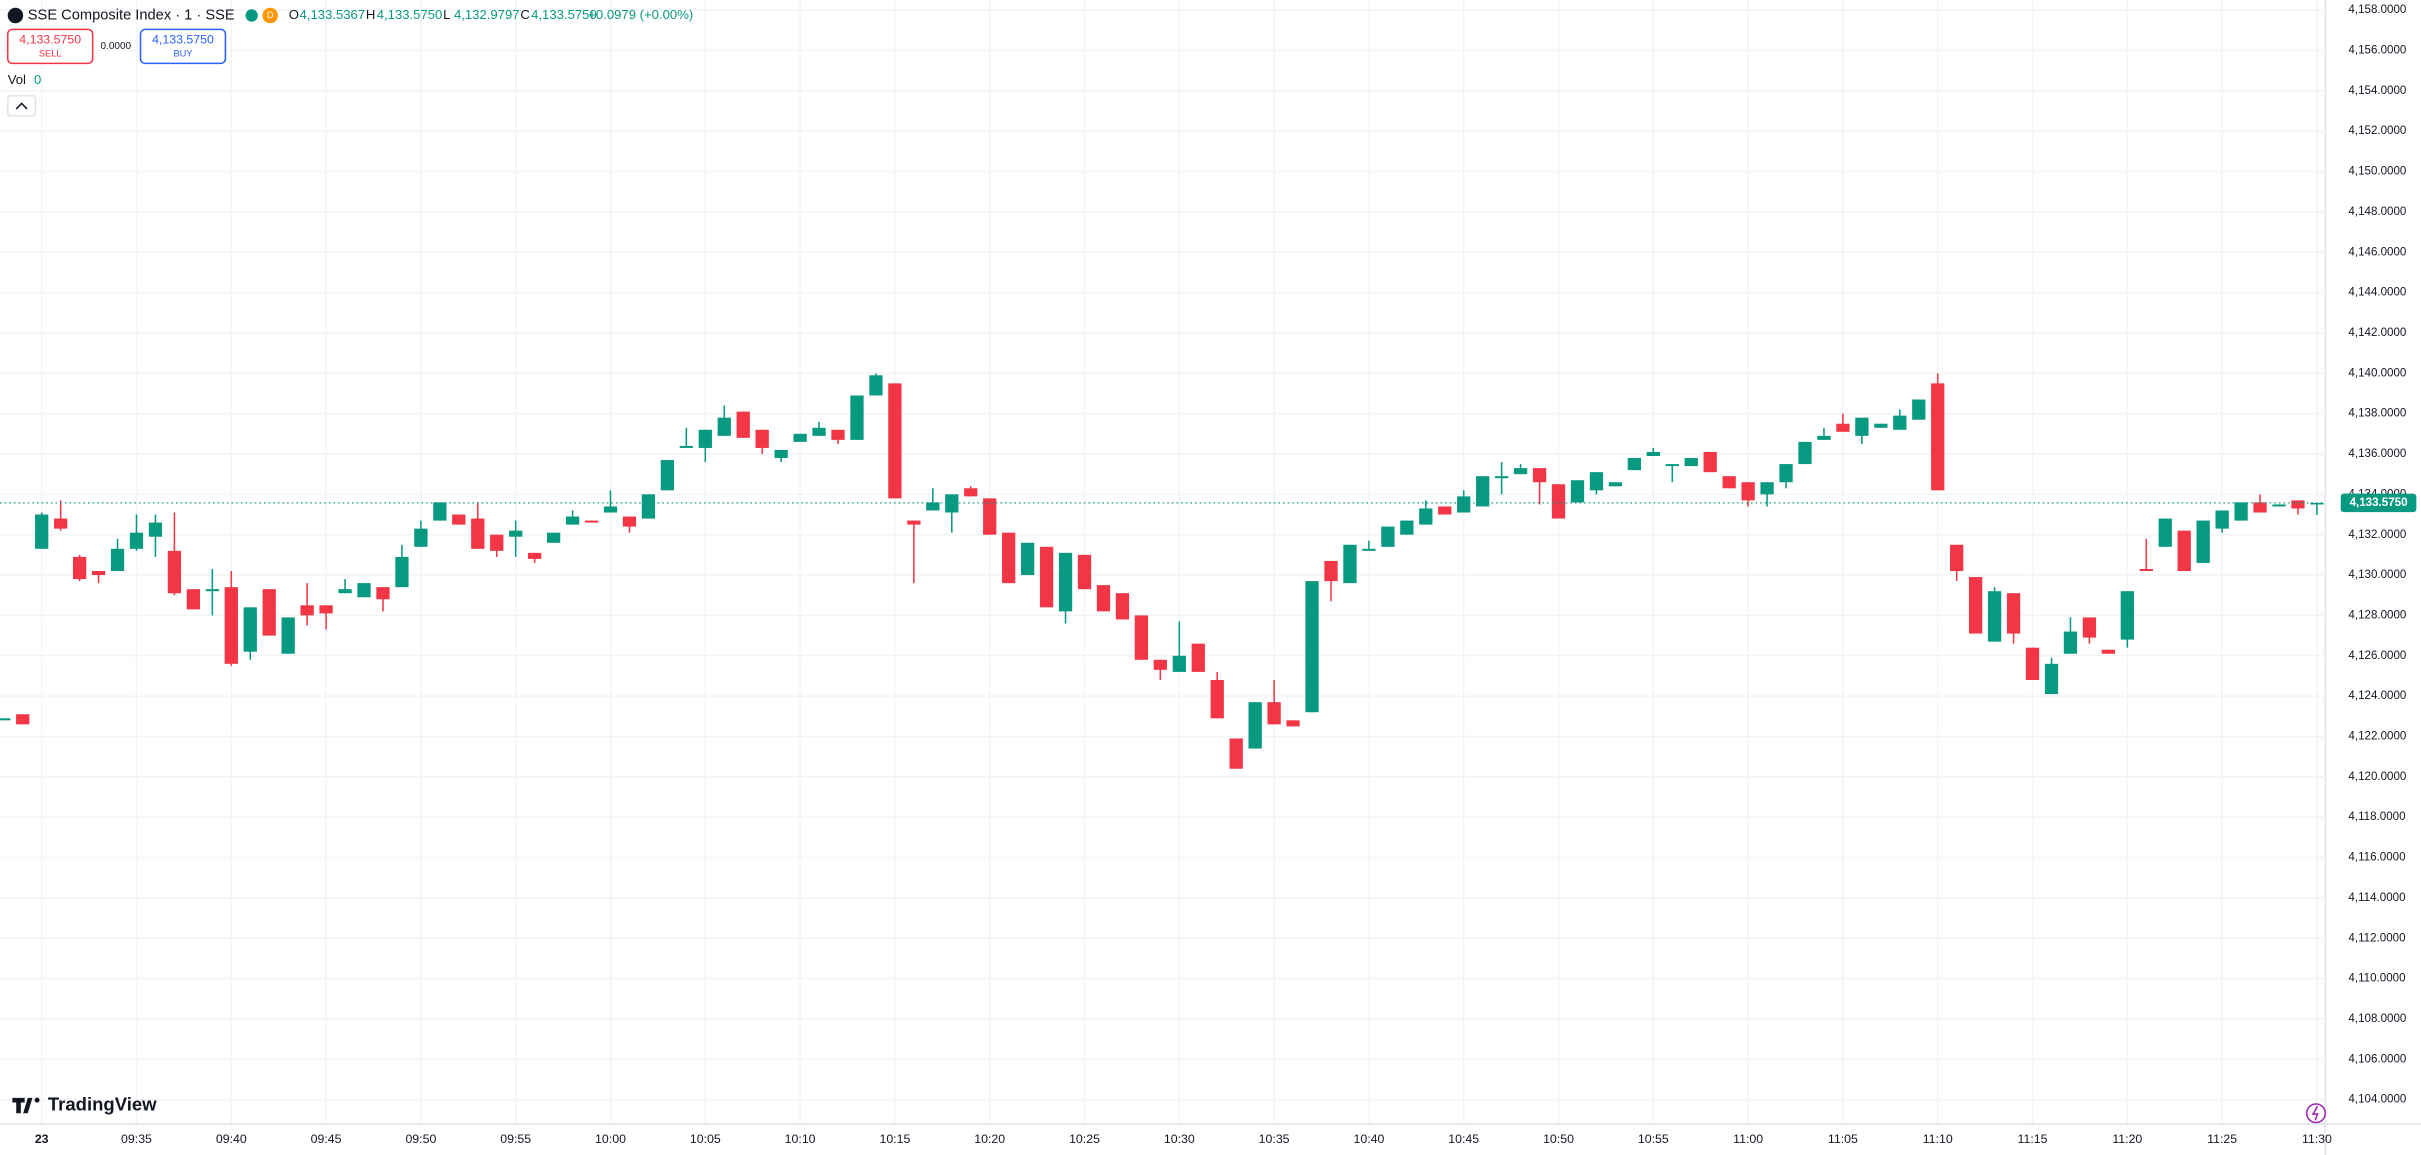 Image resolution: width=2421 pixels, height=1155 pixels. What do you see at coordinates (326, 1139) in the screenshot?
I see `x-tick-label: 09:45` at bounding box center [326, 1139].